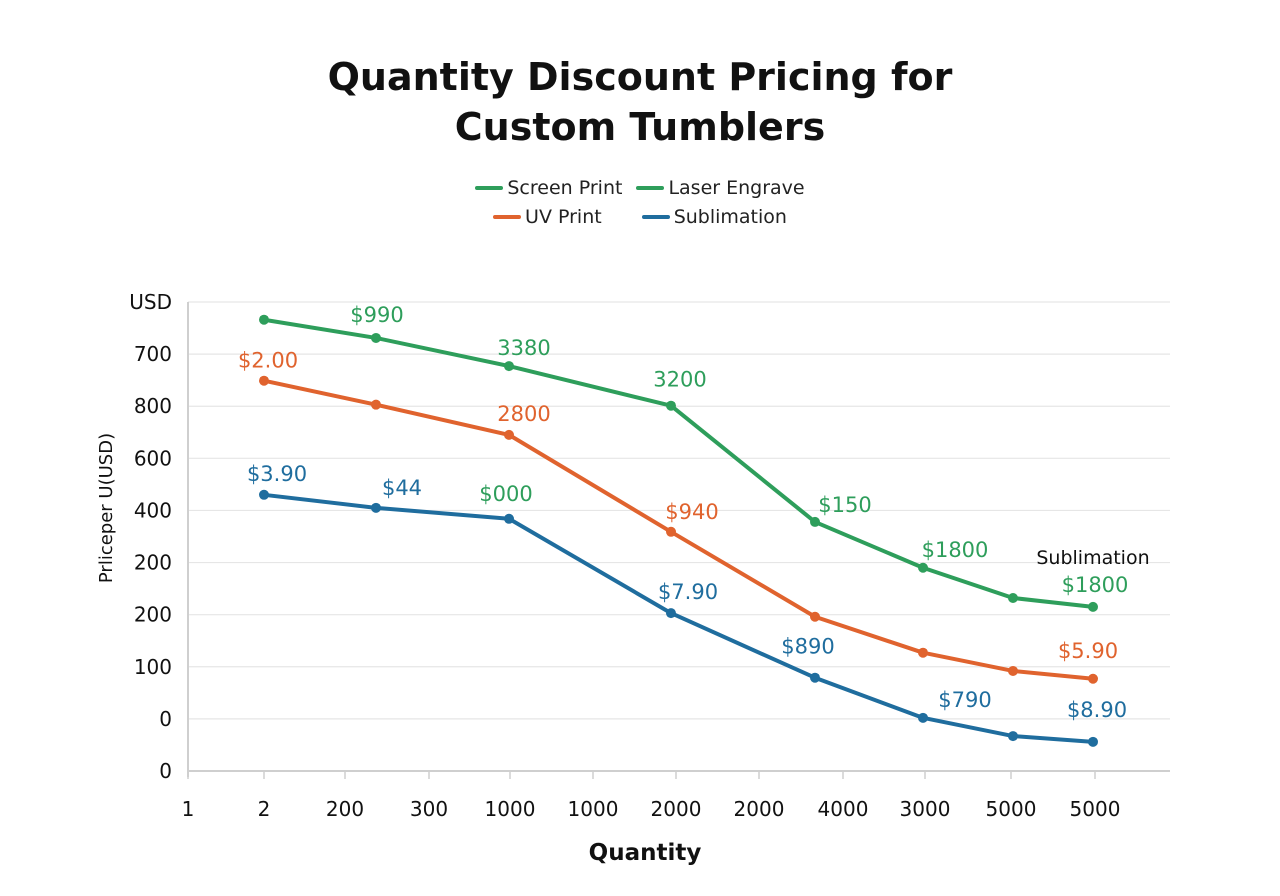 The image size is (1280, 896). I want to click on data-label-screen-print: $150, so click(844, 505).